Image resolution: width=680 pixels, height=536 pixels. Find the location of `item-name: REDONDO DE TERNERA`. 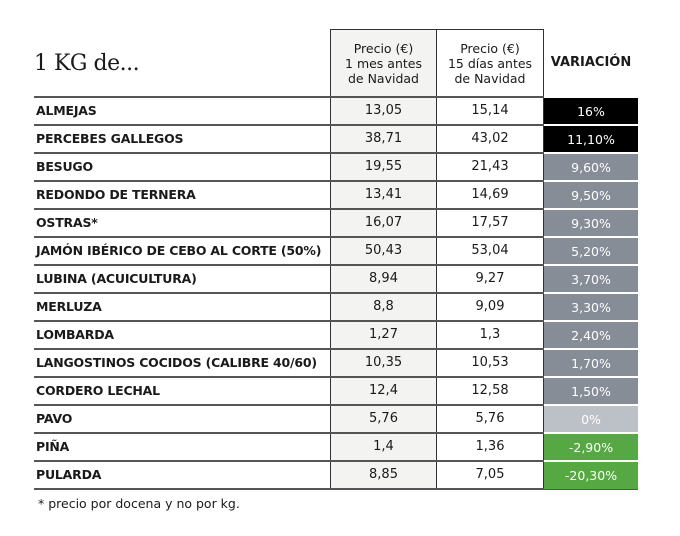

item-name: REDONDO DE TERNERA is located at coordinates (116, 194).